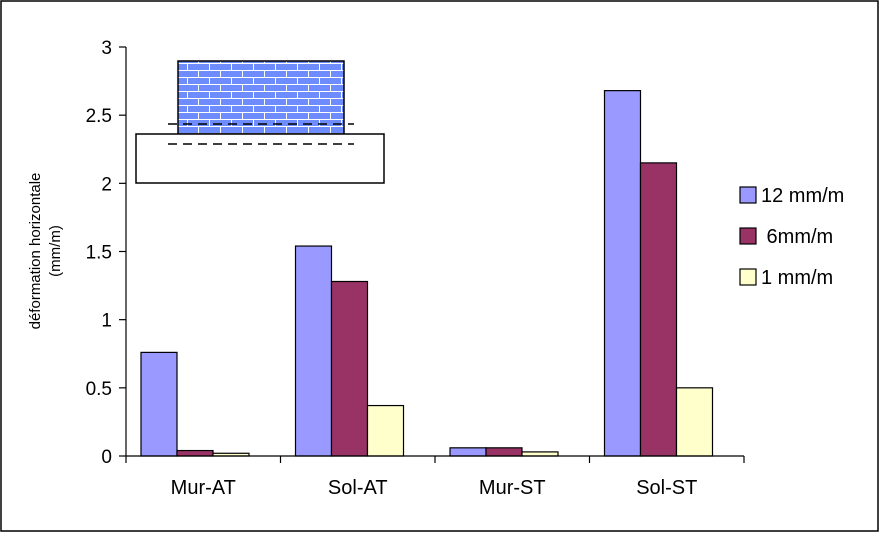  I want to click on y-axis-title-line-2: (mm/m), so click(55, 251).